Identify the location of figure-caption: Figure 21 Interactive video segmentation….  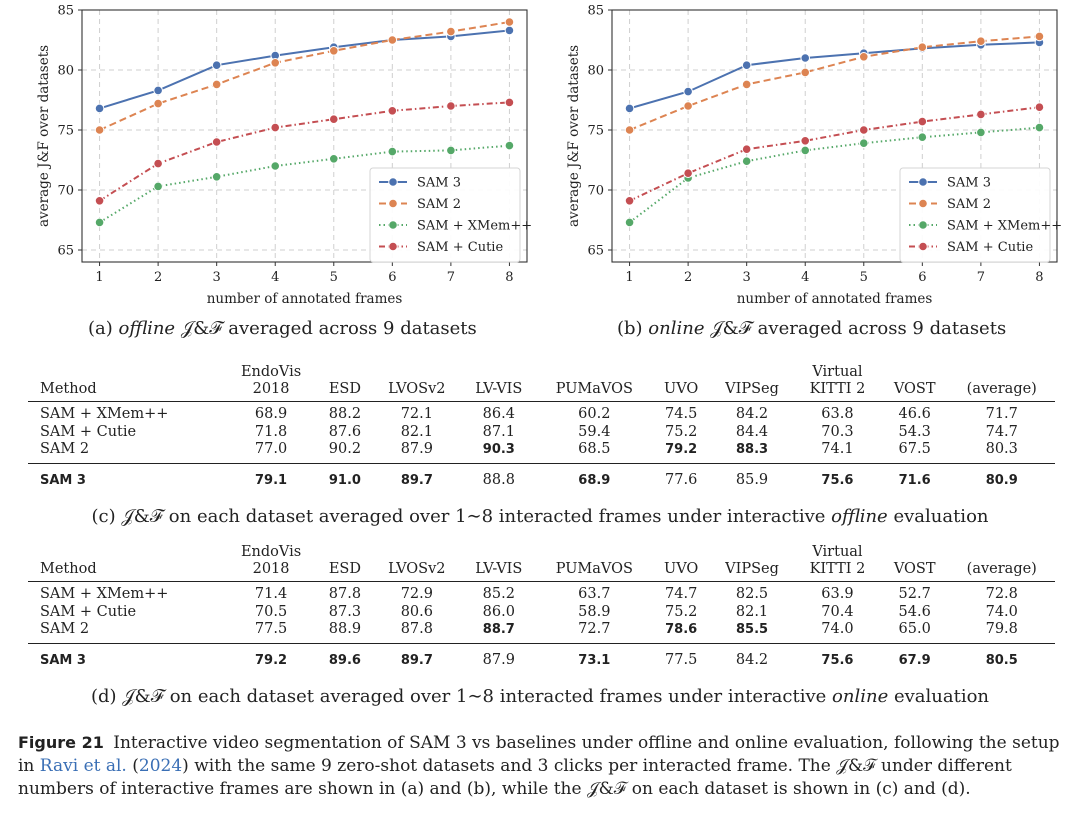
(539, 766).